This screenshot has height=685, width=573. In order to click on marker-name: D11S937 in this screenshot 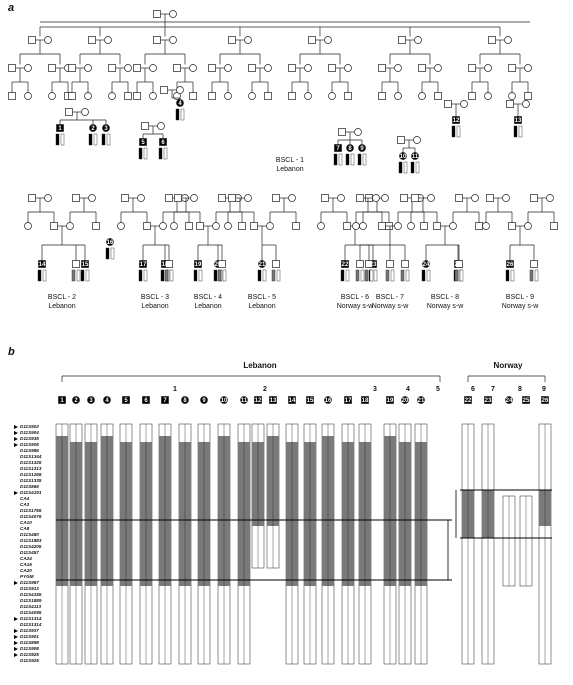, I will do `click(29, 630)`.